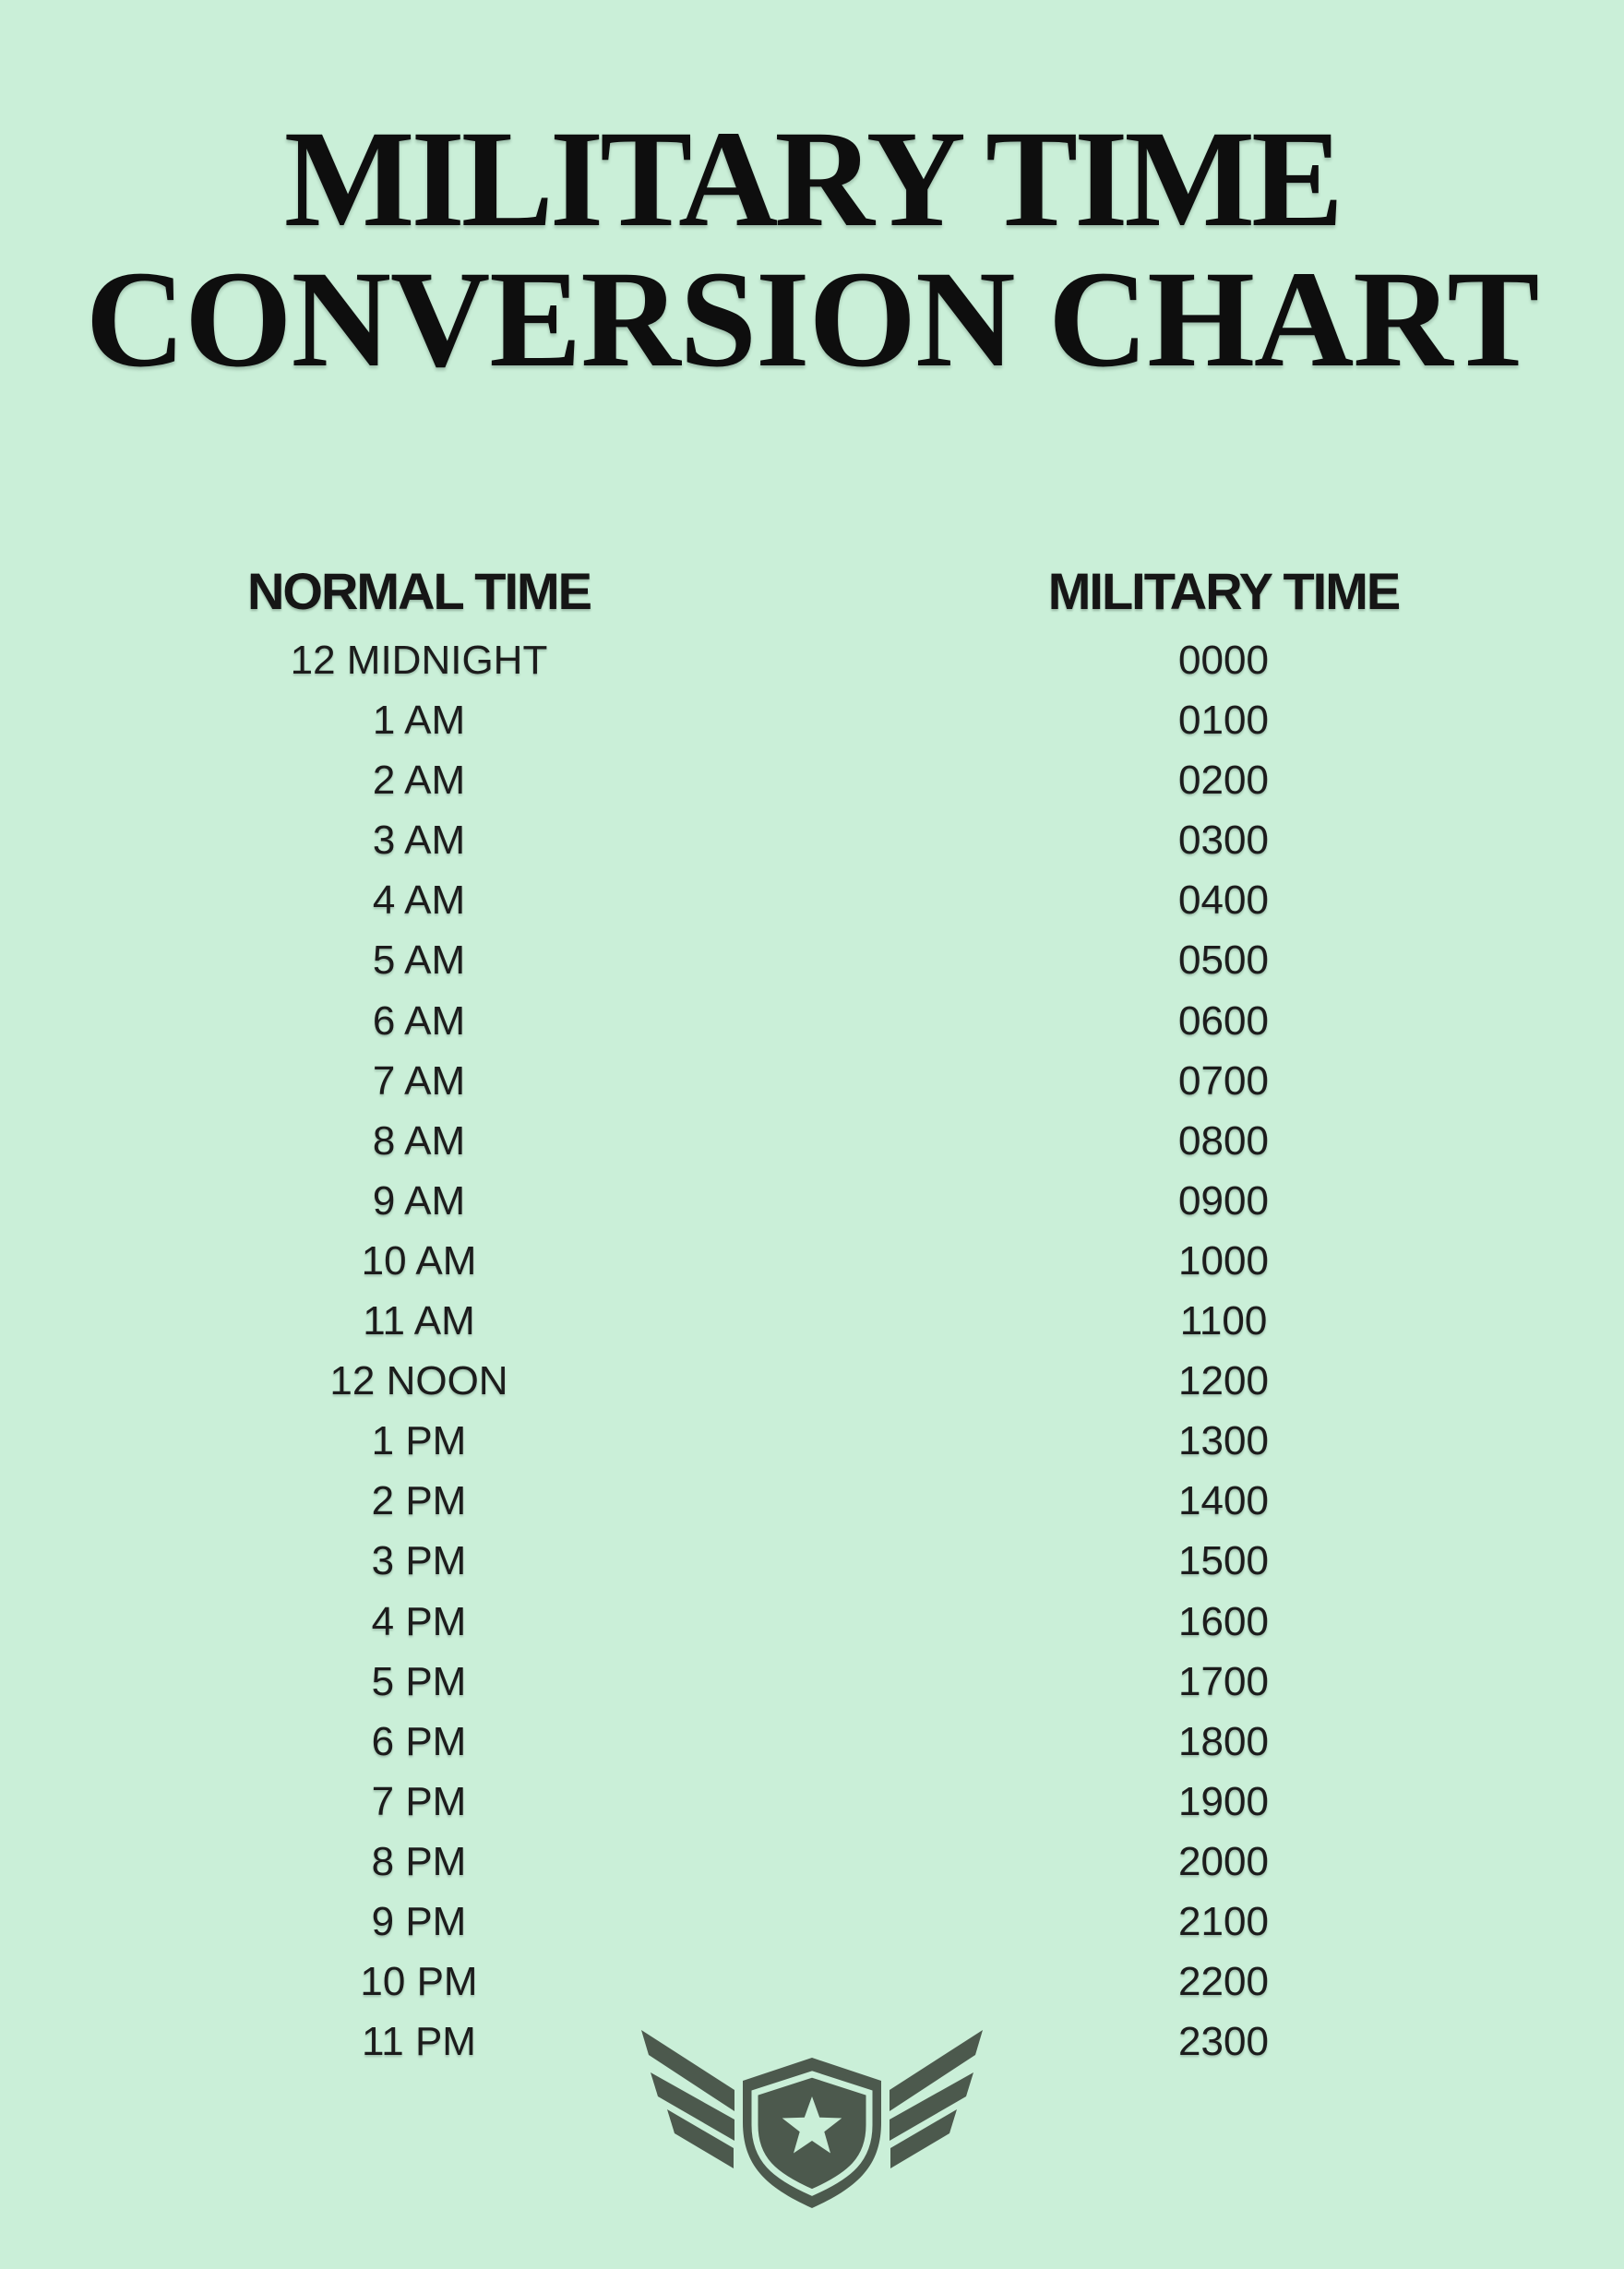 The image size is (1624, 2269). What do you see at coordinates (1223, 2042) in the screenshot?
I see `military-time-cell: 2300` at bounding box center [1223, 2042].